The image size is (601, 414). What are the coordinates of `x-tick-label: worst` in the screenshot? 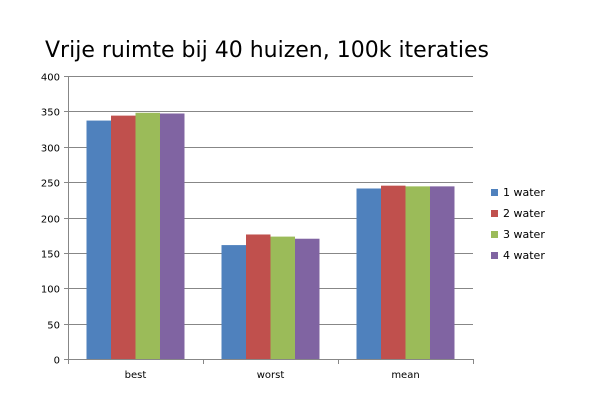 It's located at (271, 375).